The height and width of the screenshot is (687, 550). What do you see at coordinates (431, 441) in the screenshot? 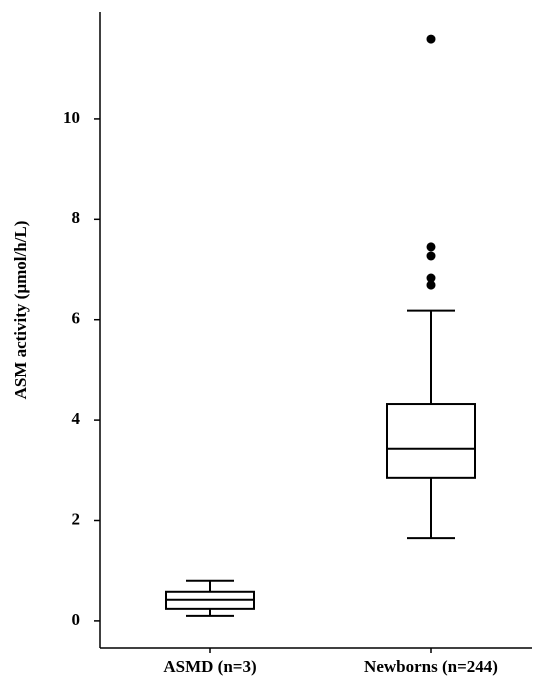
I see `box` at bounding box center [431, 441].